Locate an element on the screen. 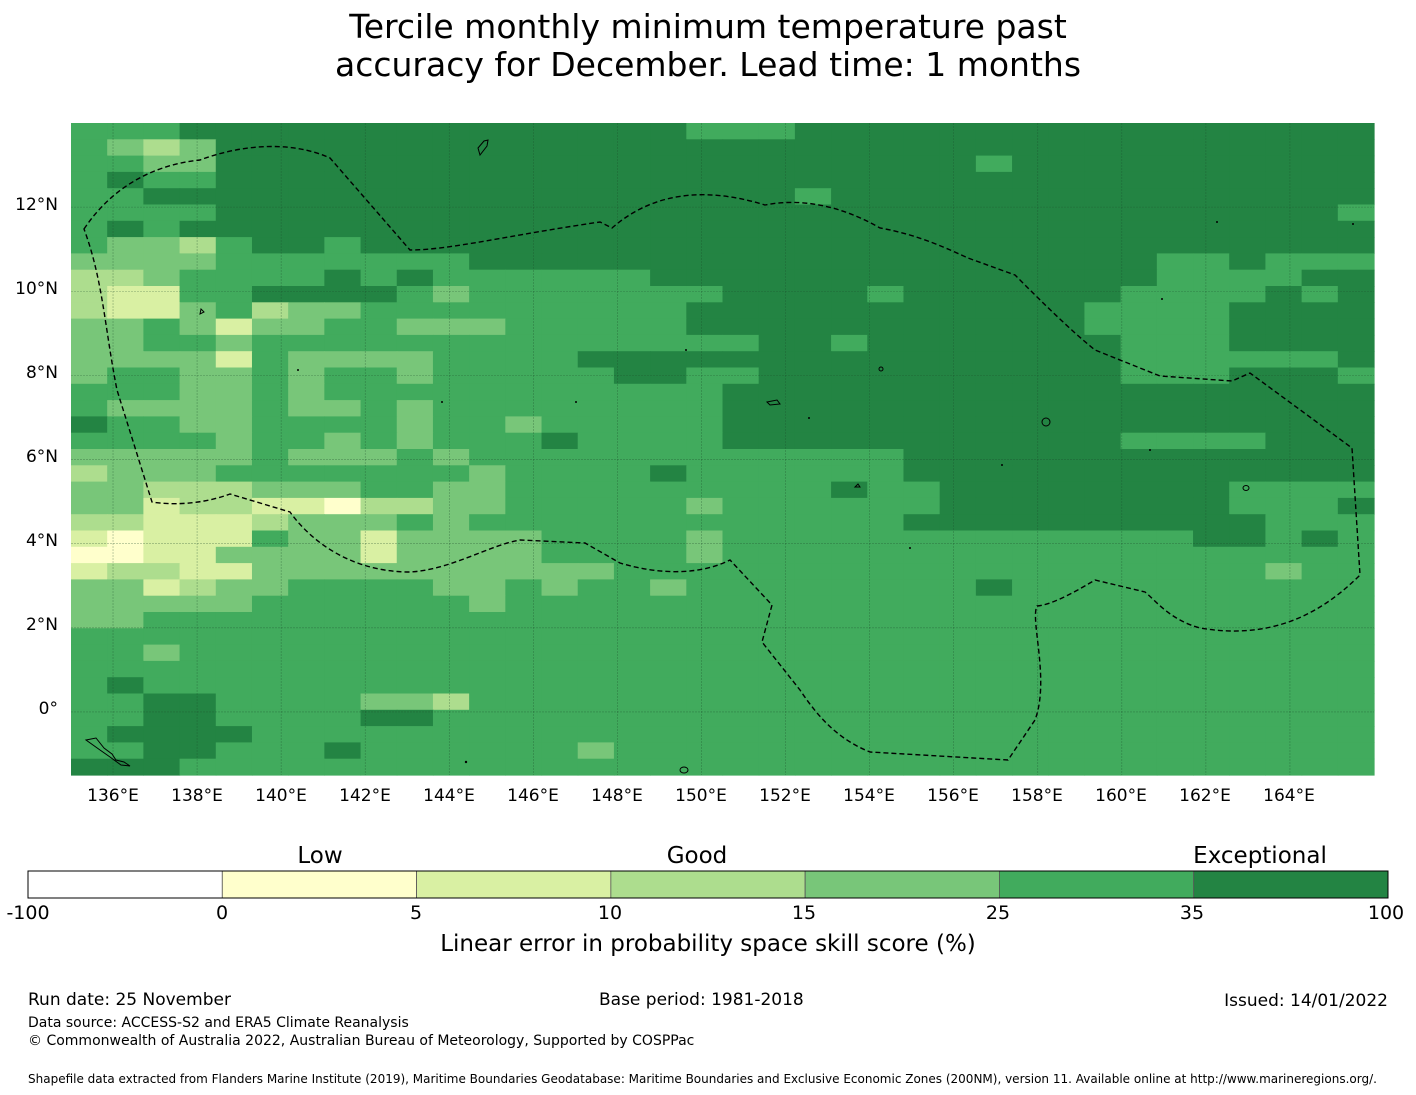  colorbar-tick: 10 is located at coordinates (610, 913).